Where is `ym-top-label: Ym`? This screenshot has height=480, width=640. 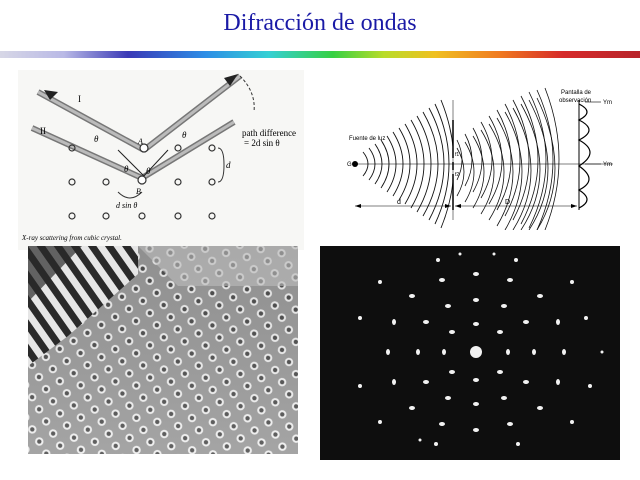 ym-top-label: Ym is located at coordinates (607, 103).